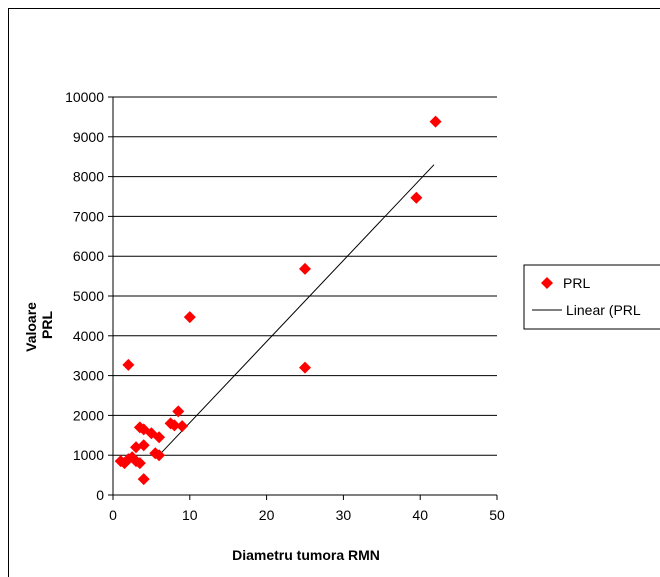 This screenshot has width=660, height=577. Describe the element at coordinates (88, 296) in the screenshot. I see `y-tick-label: 5000` at that location.